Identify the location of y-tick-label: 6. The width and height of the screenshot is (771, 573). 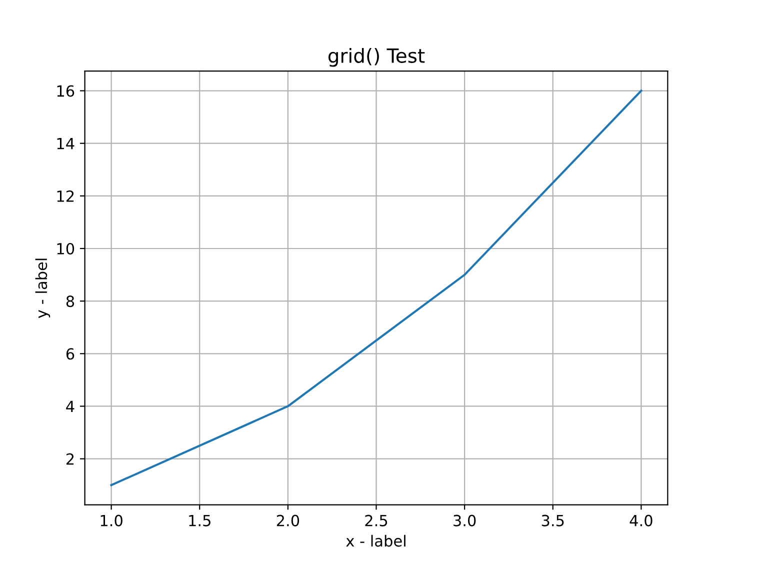
(70, 354).